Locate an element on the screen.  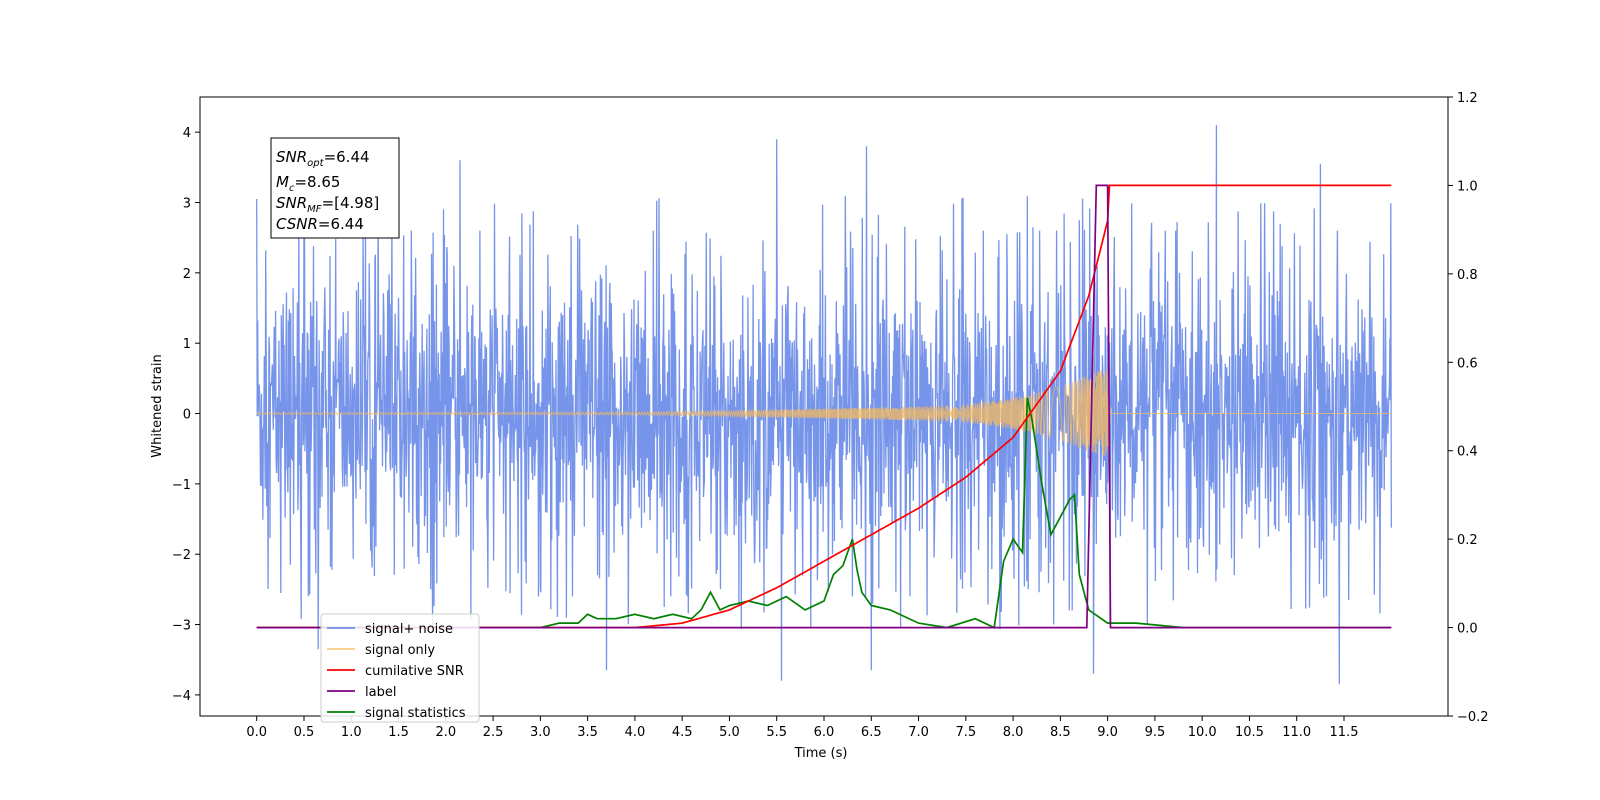
x-tick-label: 3.5 is located at coordinates (587, 732).